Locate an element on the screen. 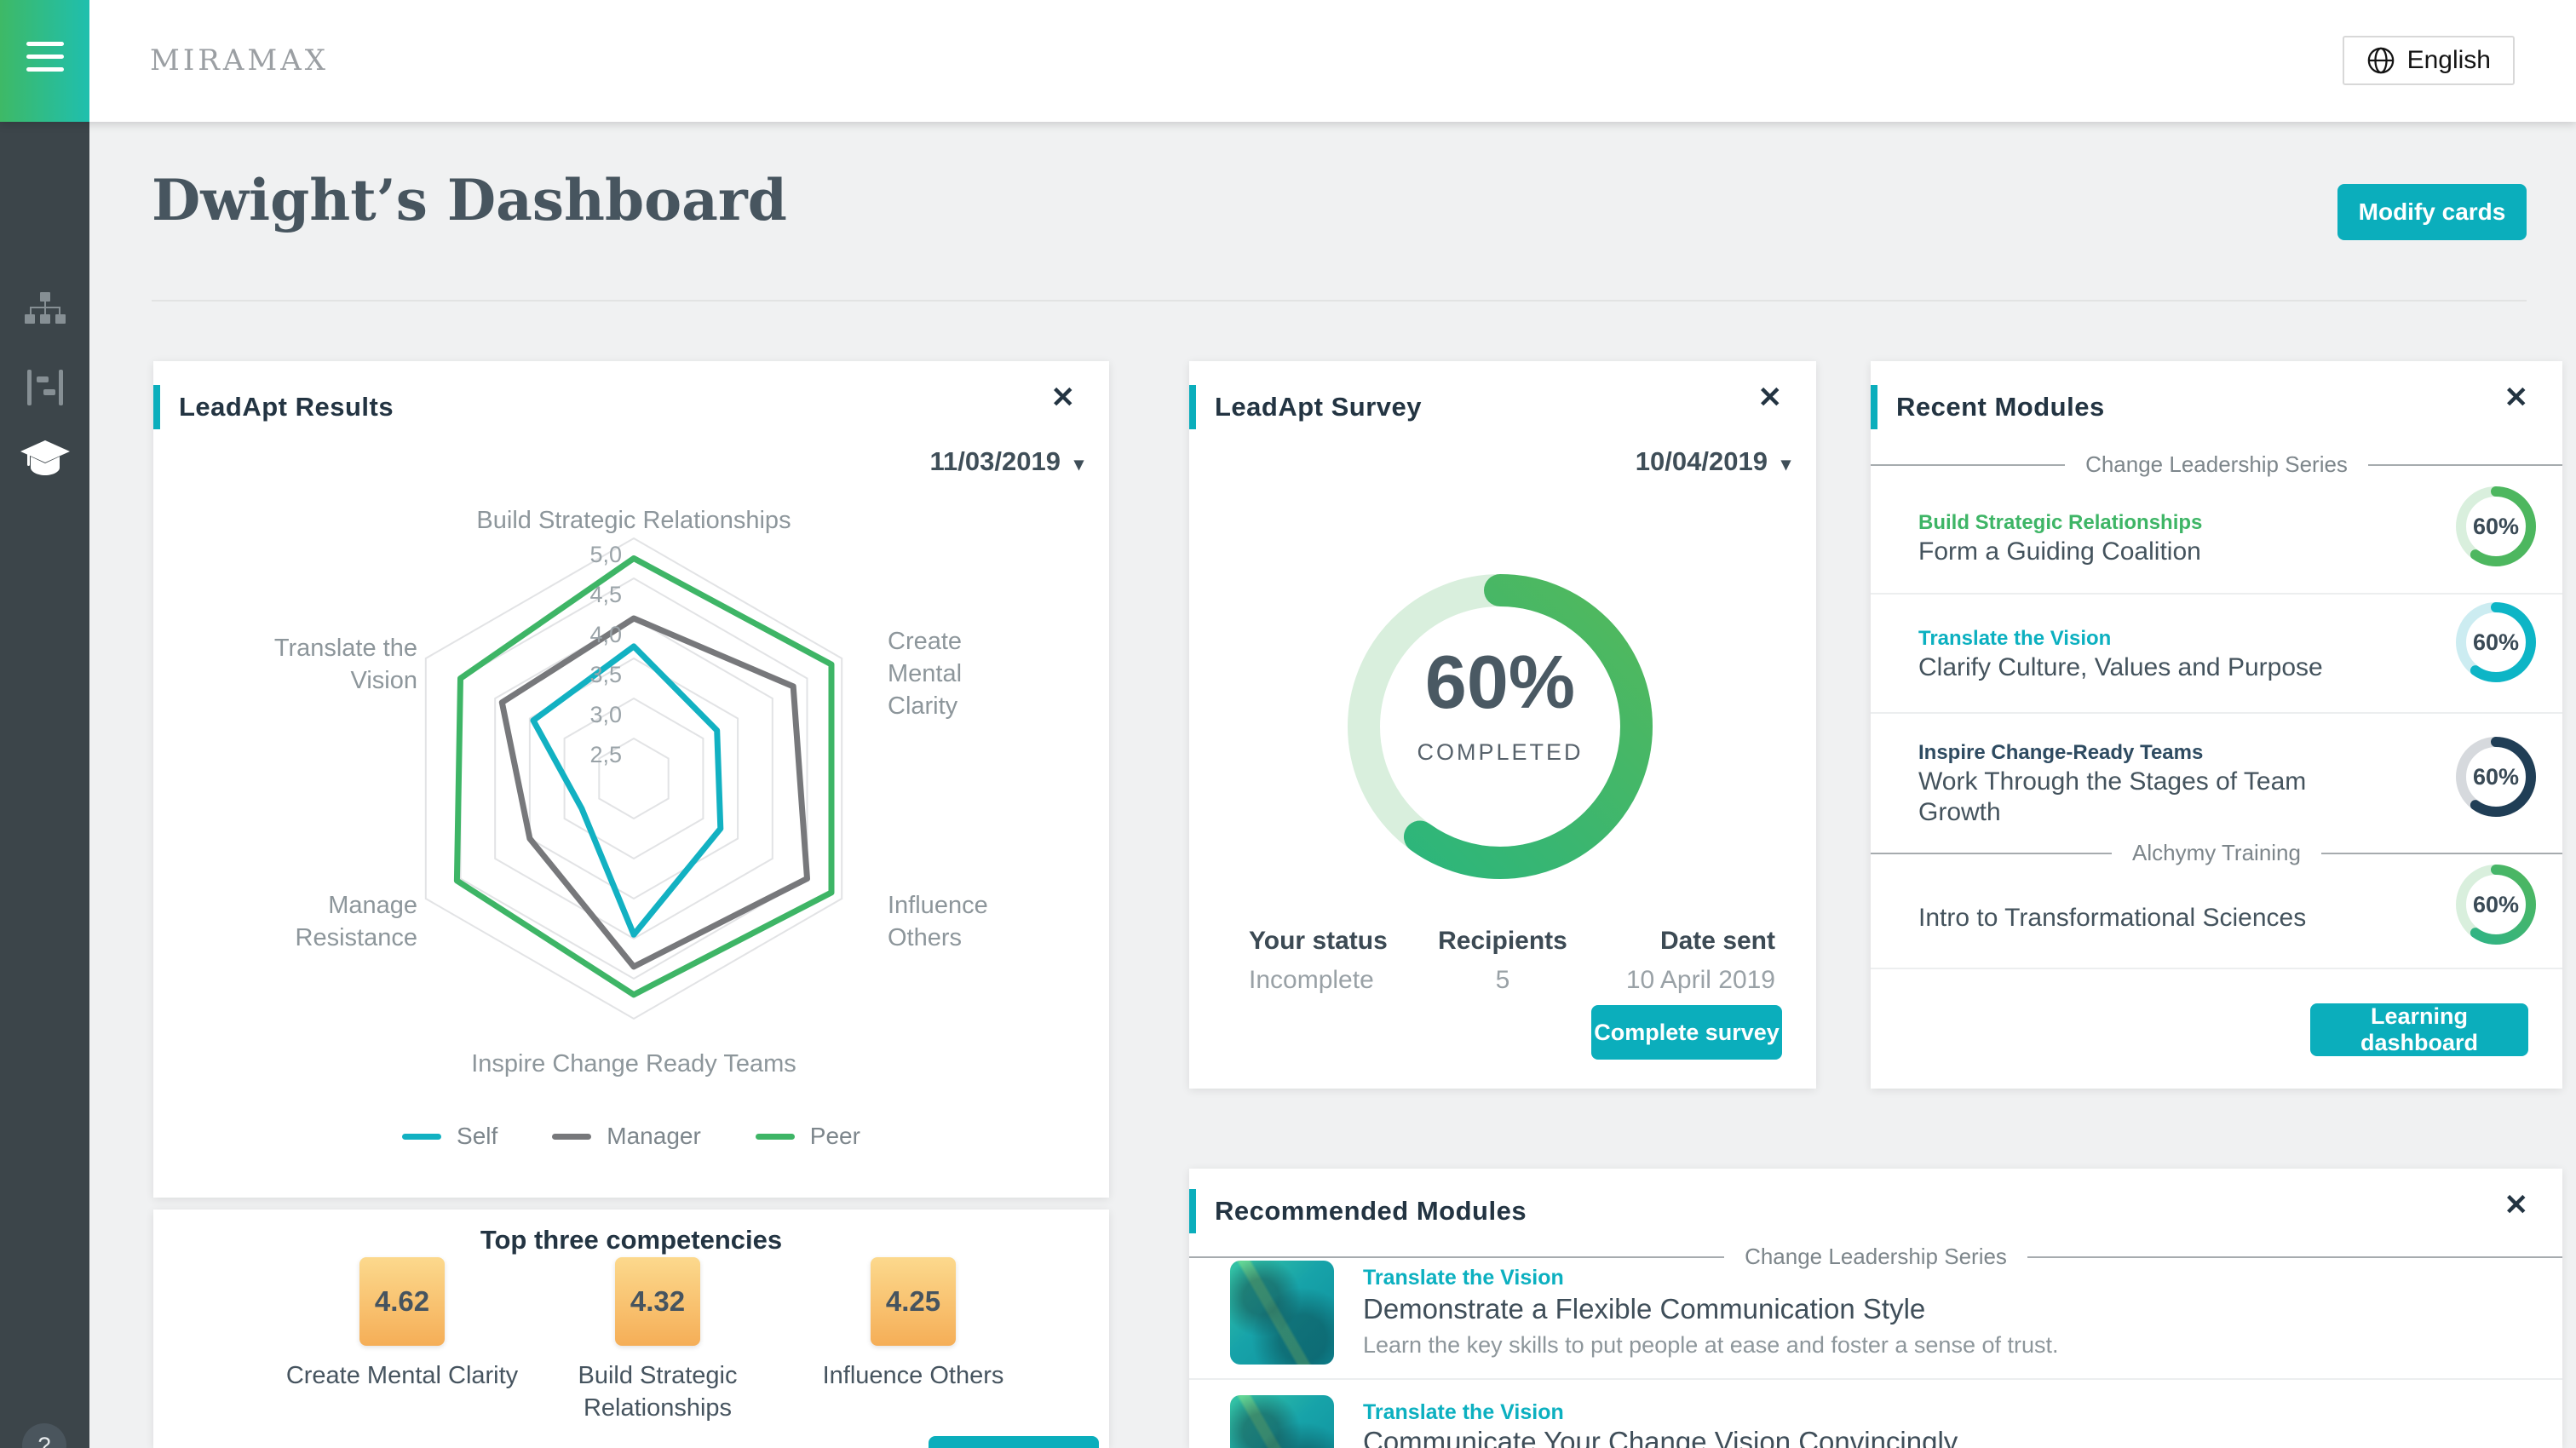 The width and height of the screenshot is (2576, 1448). radar-axis-label: Create Mental Clarity is located at coordinates (926, 674).